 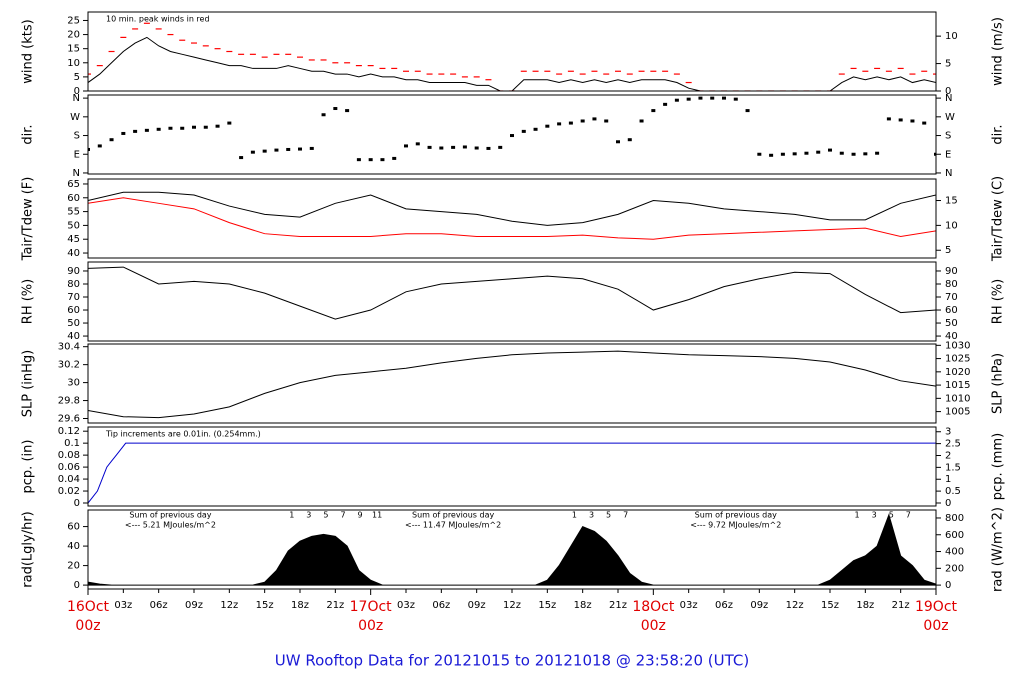 What do you see at coordinates (69, 455) in the screenshot?
I see `y-tick-label: 0.08` at bounding box center [69, 455].